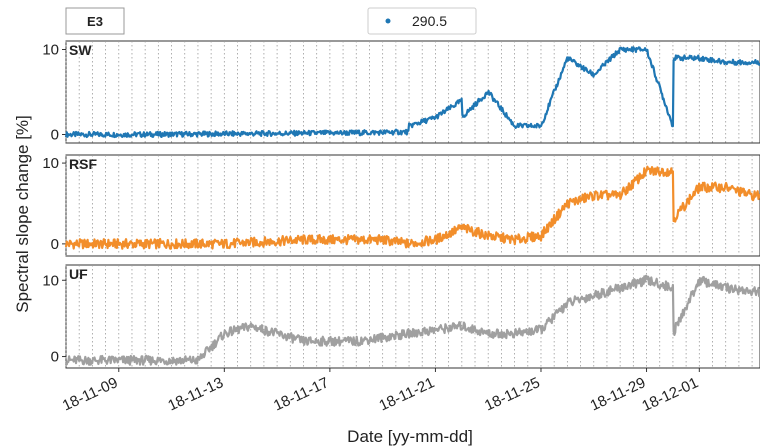 The width and height of the screenshot is (760, 446). Describe the element at coordinates (388, 21) in the screenshot. I see `legend-marker` at that location.